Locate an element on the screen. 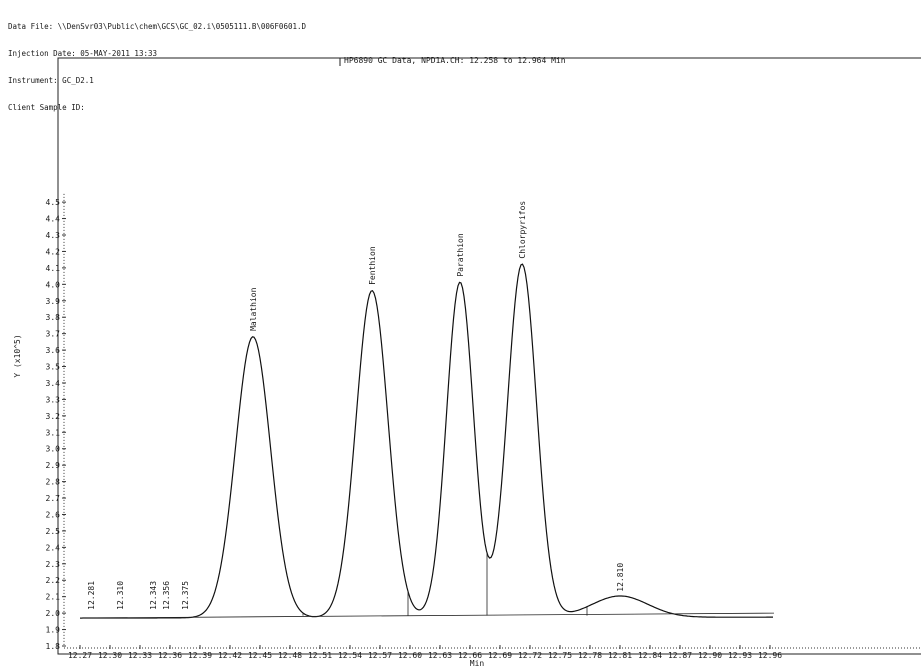  y-tick-label: 2.0 is located at coordinates (53, 613).